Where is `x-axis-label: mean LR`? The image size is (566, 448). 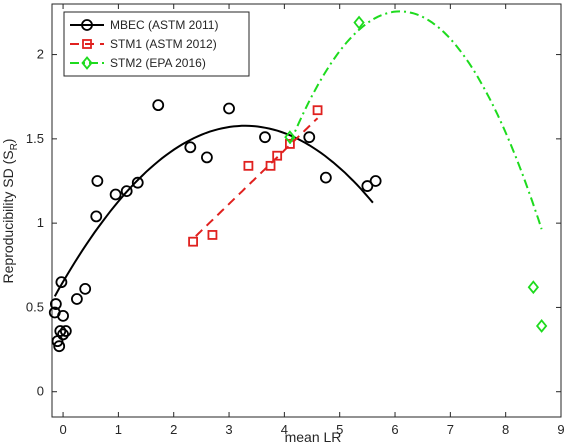 x-axis-label: mean LR is located at coordinates (313, 437).